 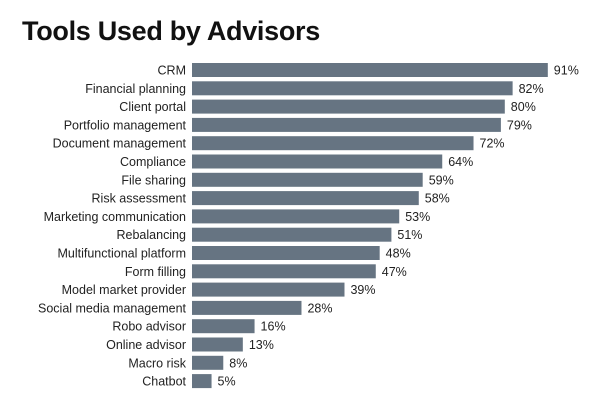 What do you see at coordinates (523, 107) in the screenshot?
I see `value-label: 80%` at bounding box center [523, 107].